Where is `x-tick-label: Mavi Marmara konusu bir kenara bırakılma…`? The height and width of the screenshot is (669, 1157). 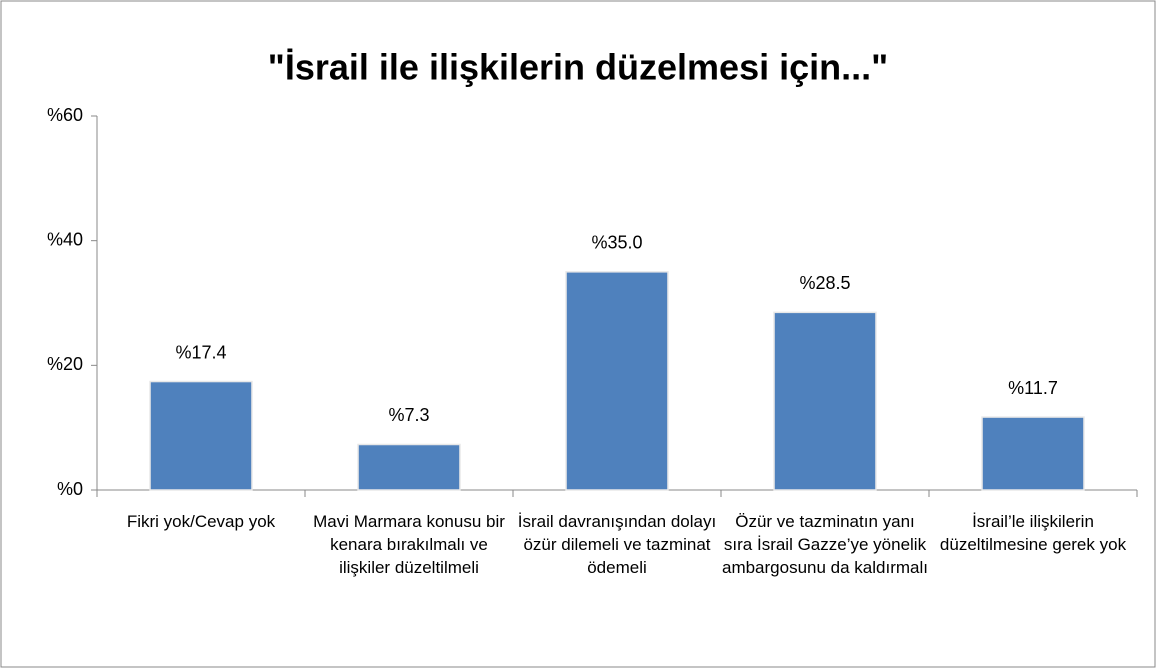 x-tick-label: Mavi Marmara konusu bir kenara bırakılma… is located at coordinates (409, 544).